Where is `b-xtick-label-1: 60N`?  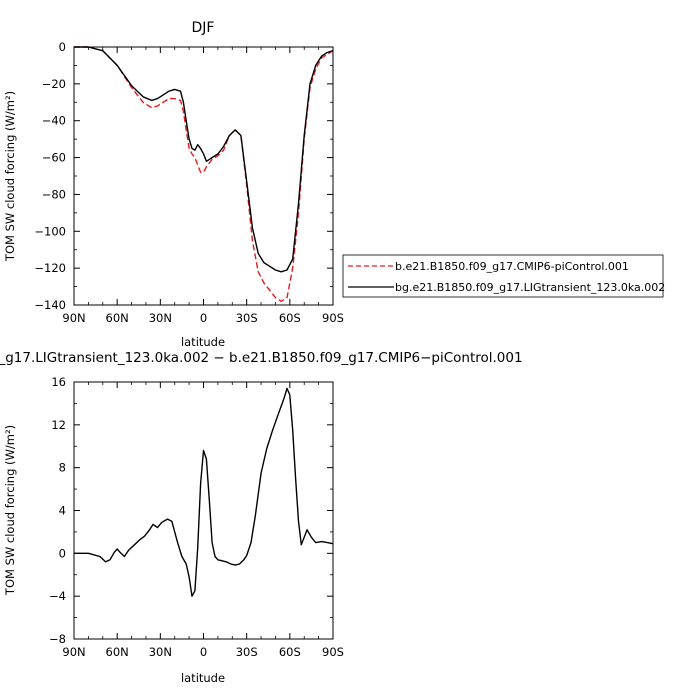 b-xtick-label-1: 60N is located at coordinates (117, 652).